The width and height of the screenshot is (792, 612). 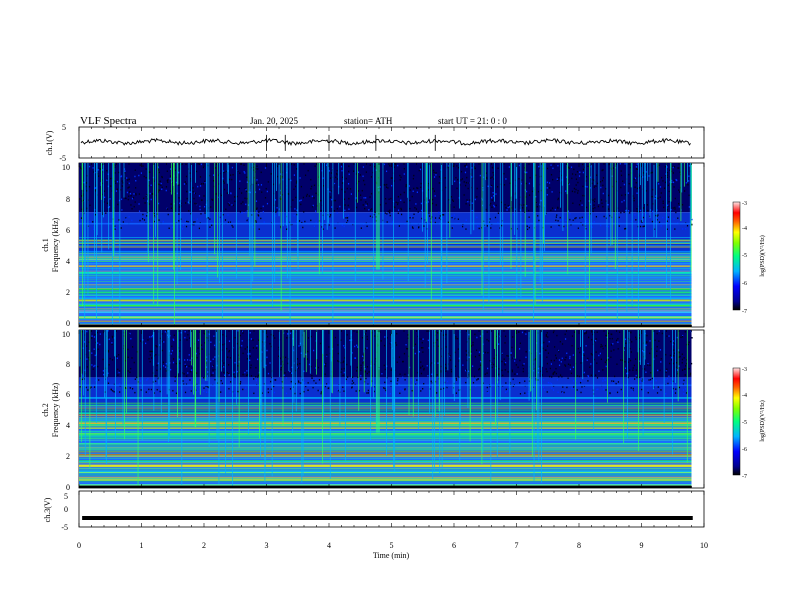 What do you see at coordinates (68, 230) in the screenshot?
I see `ch1-freq-tick-6: 6` at bounding box center [68, 230].